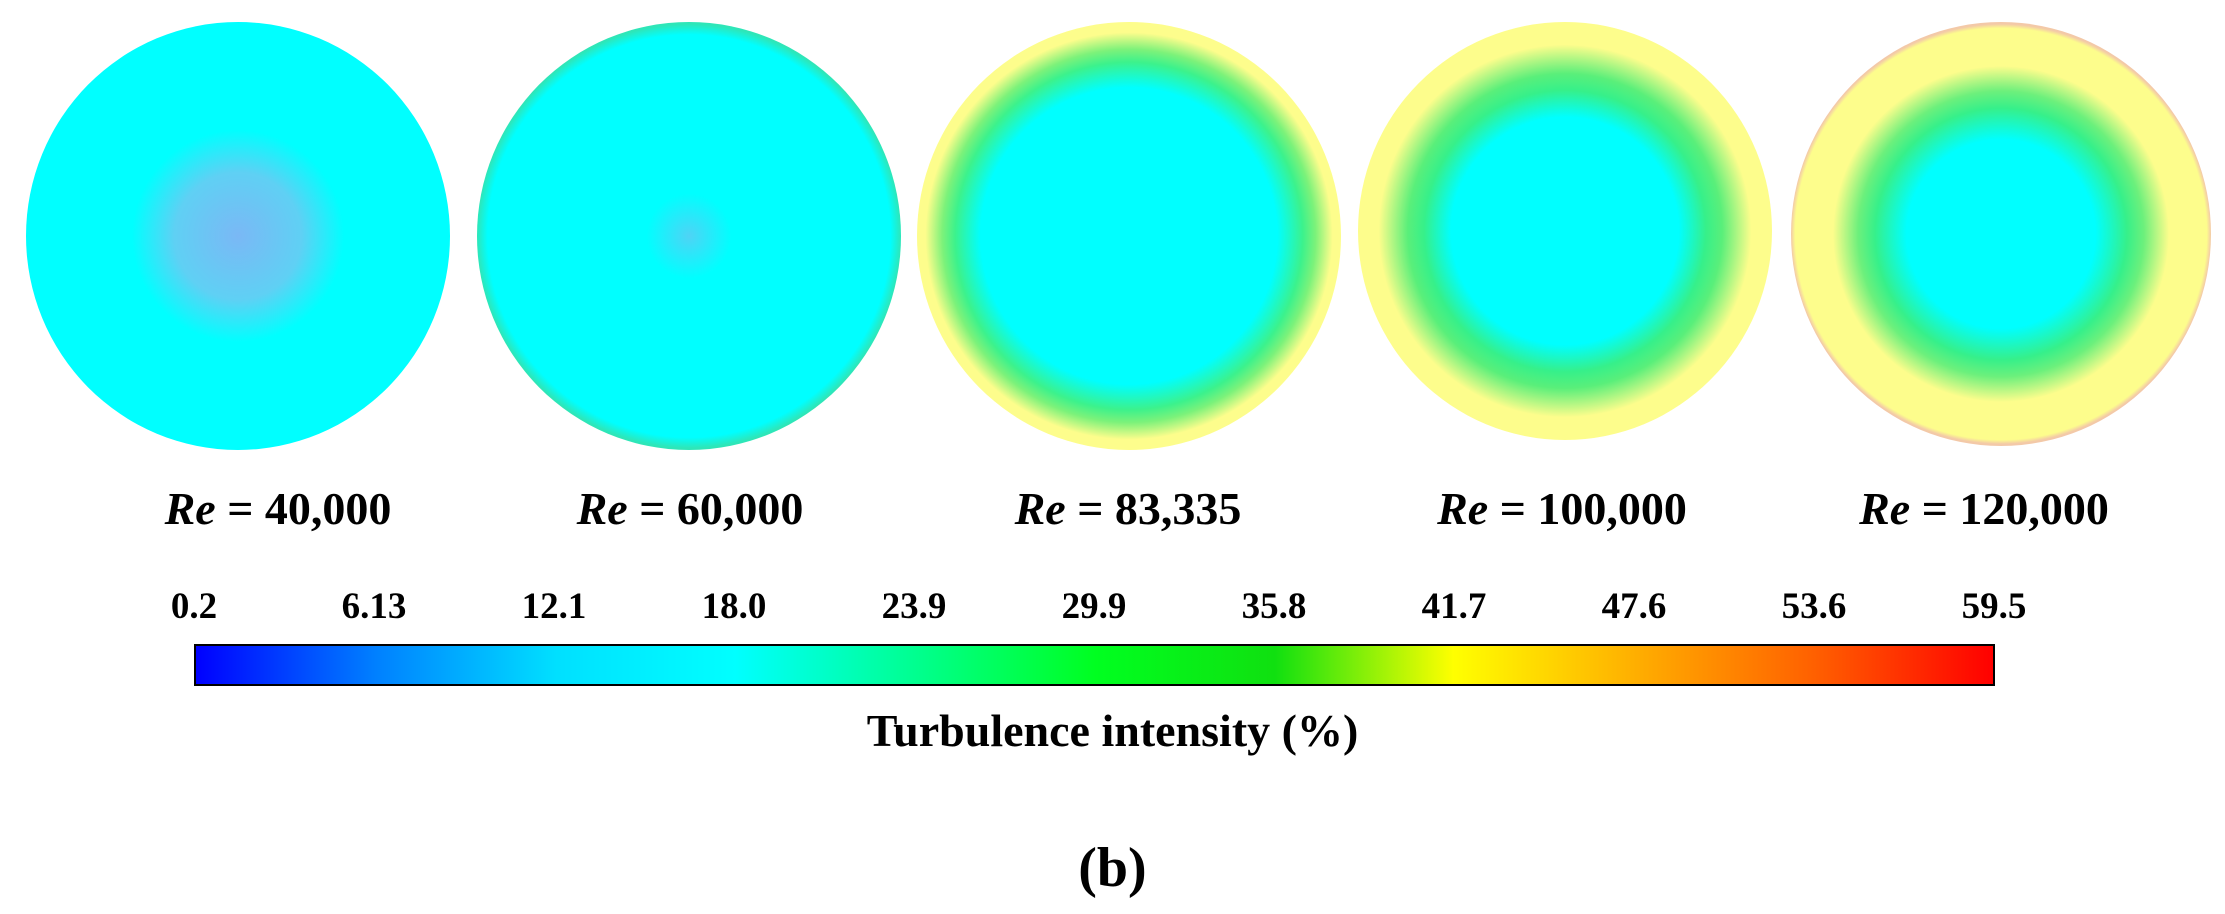 Image resolution: width=2225 pixels, height=914 pixels. What do you see at coordinates (914, 606) in the screenshot?
I see `colorbar-tick-label: 23.9` at bounding box center [914, 606].